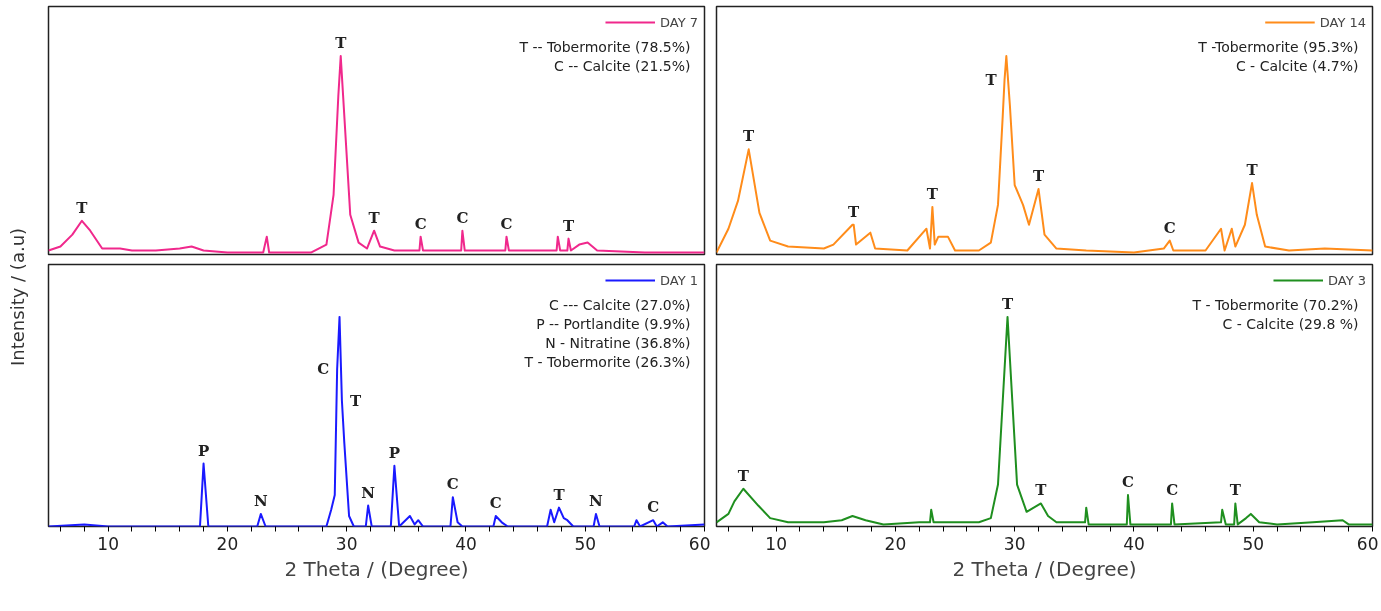 The height and width of the screenshot is (611, 1381). Describe the element at coordinates (1278, 46) in the screenshot. I see `text: T -Tobermorite (95.3%)` at that location.